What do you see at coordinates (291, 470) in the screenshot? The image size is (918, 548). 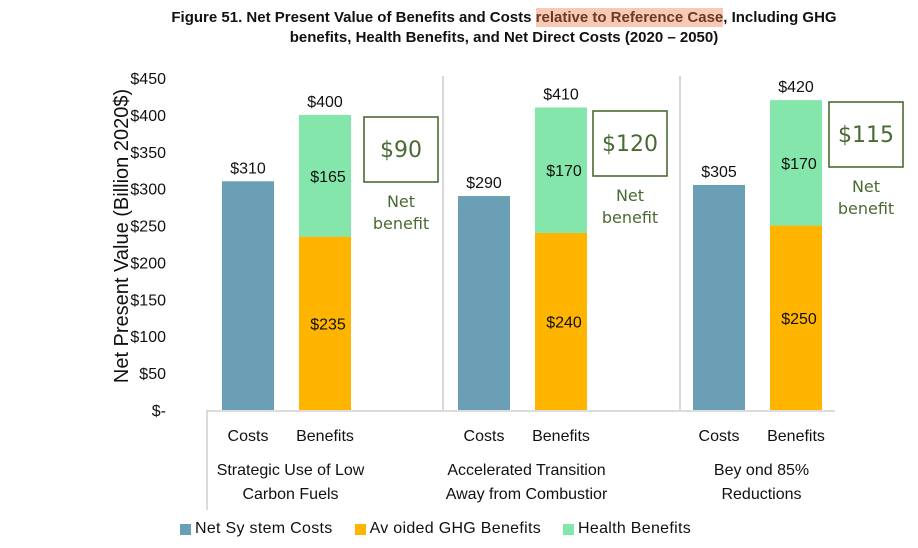 I see `group-label: Strategic Use of Low` at bounding box center [291, 470].